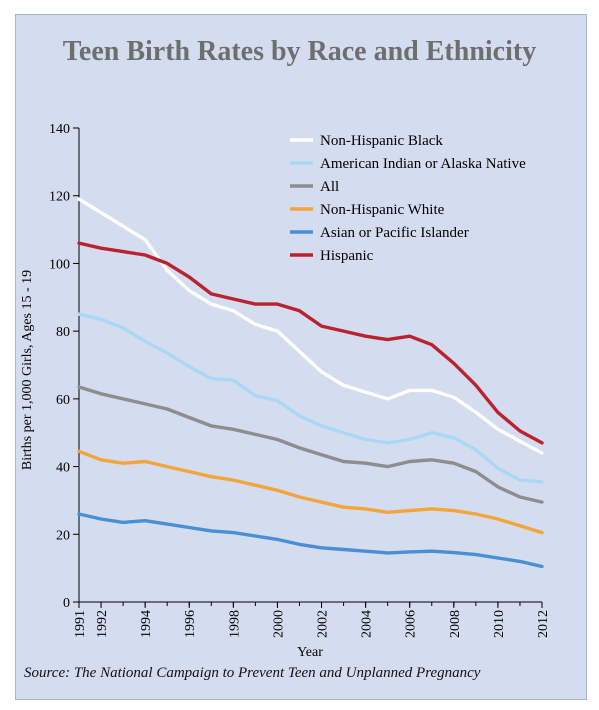 The height and width of the screenshot is (710, 599). Describe the element at coordinates (190, 624) in the screenshot. I see `x-tick-label: 1996` at that location.